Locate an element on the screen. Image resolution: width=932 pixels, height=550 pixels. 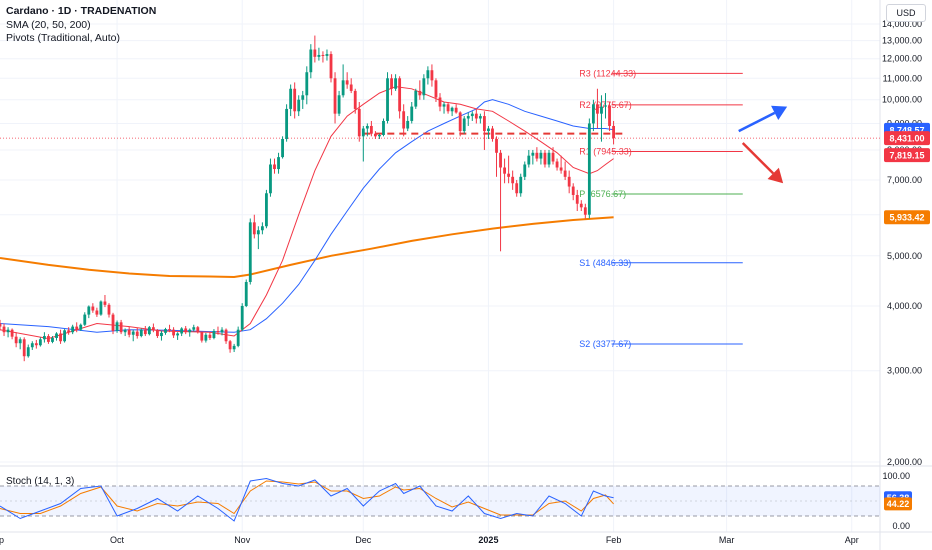
time-tick-label: Apr is located at coordinates (852, 540).